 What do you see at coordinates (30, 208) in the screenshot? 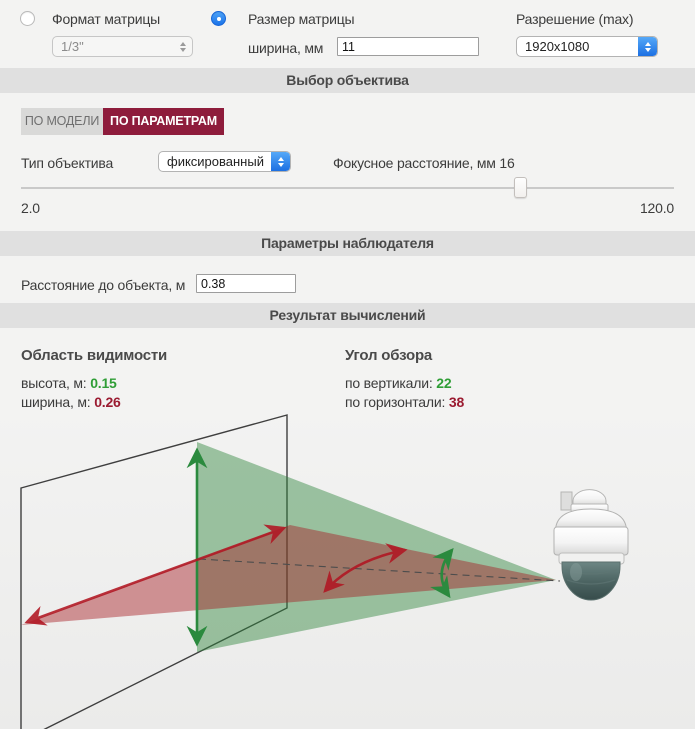
I see `slider-min-label: 2.0` at bounding box center [30, 208].